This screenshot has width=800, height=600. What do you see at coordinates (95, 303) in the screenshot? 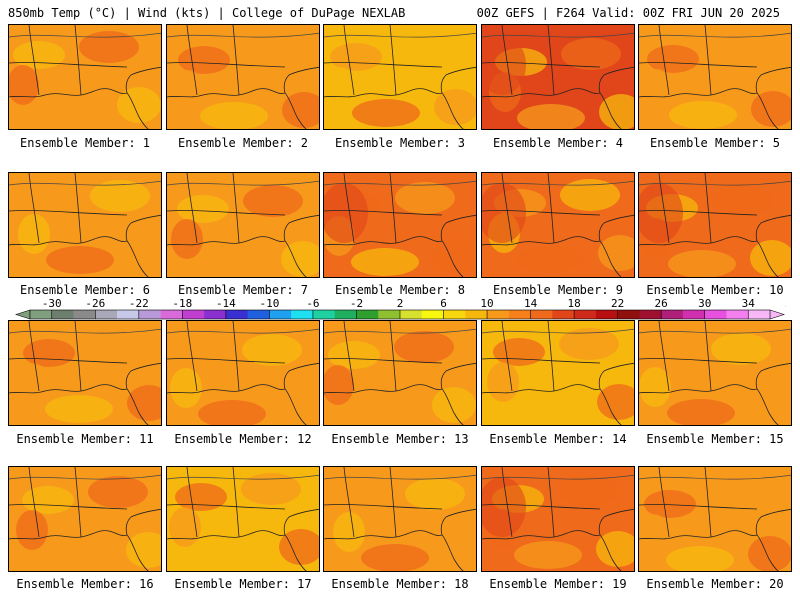
I see `colorbar-tick-label: -26` at bounding box center [95, 303].